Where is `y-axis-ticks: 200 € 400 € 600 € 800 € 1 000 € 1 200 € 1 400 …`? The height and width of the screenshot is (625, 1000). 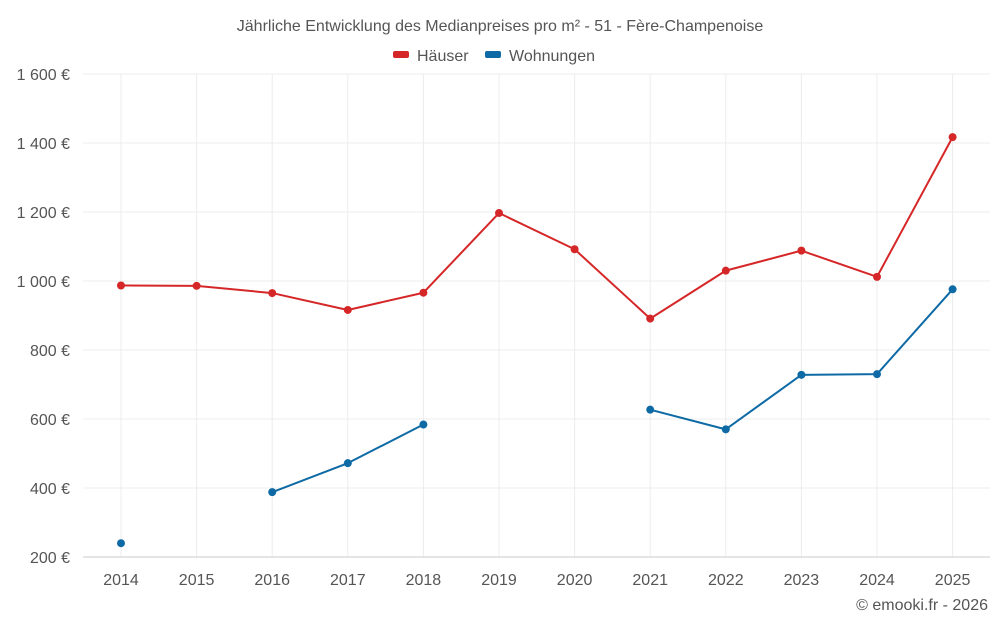 y-axis-ticks: 200 € 400 € 600 € 800 € 1 000 € 1 200 € 1 400 … is located at coordinates (43, 317).